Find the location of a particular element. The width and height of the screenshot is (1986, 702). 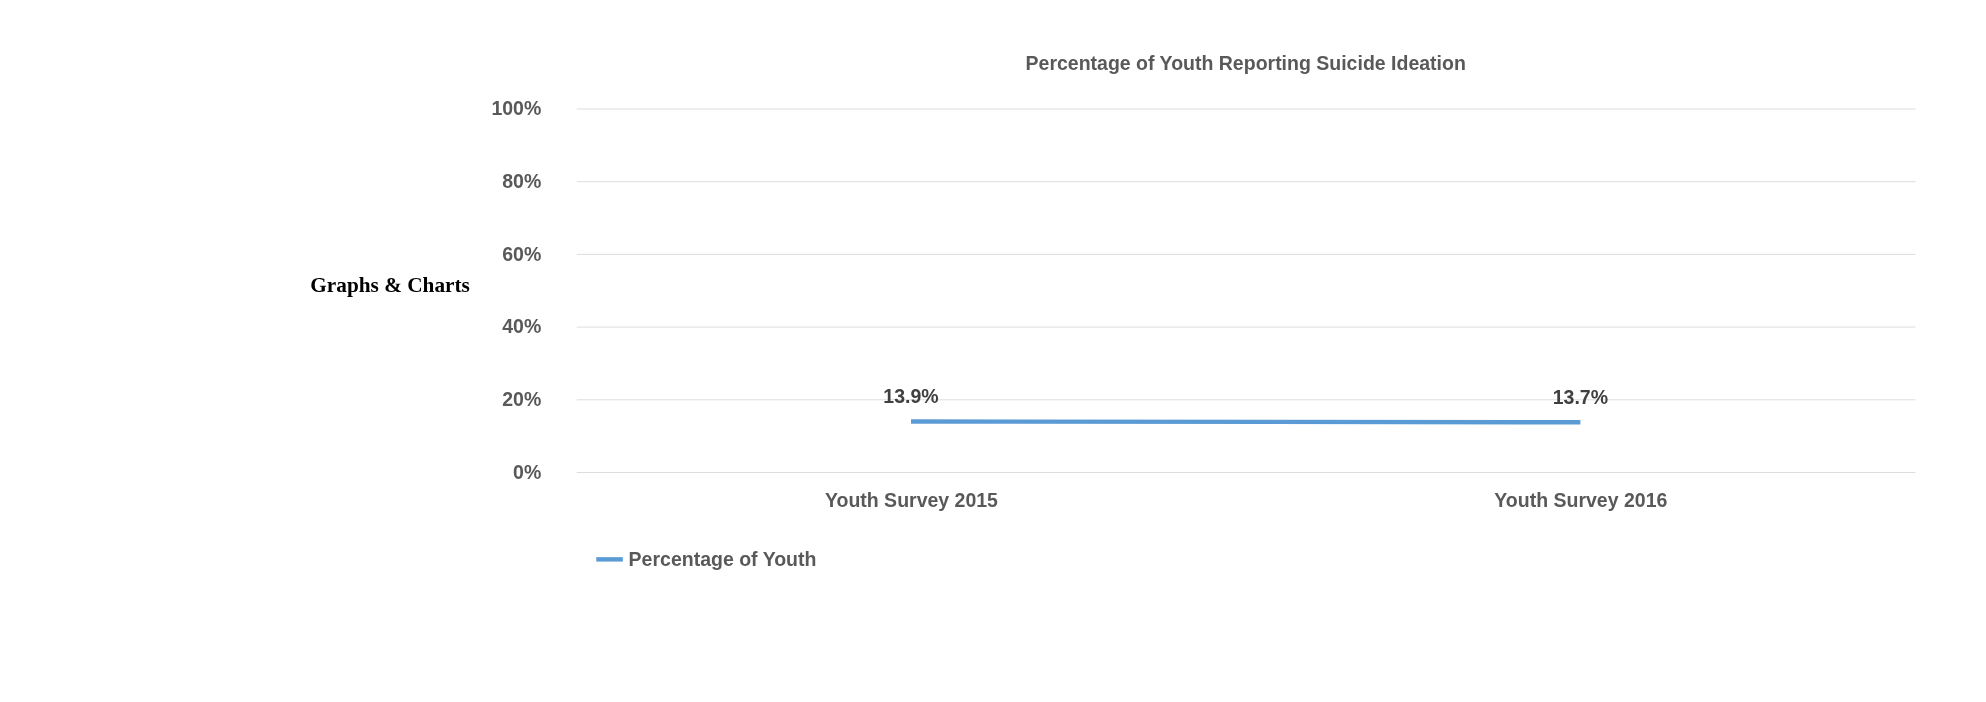

y-tick-label: 0% is located at coordinates (527, 471).